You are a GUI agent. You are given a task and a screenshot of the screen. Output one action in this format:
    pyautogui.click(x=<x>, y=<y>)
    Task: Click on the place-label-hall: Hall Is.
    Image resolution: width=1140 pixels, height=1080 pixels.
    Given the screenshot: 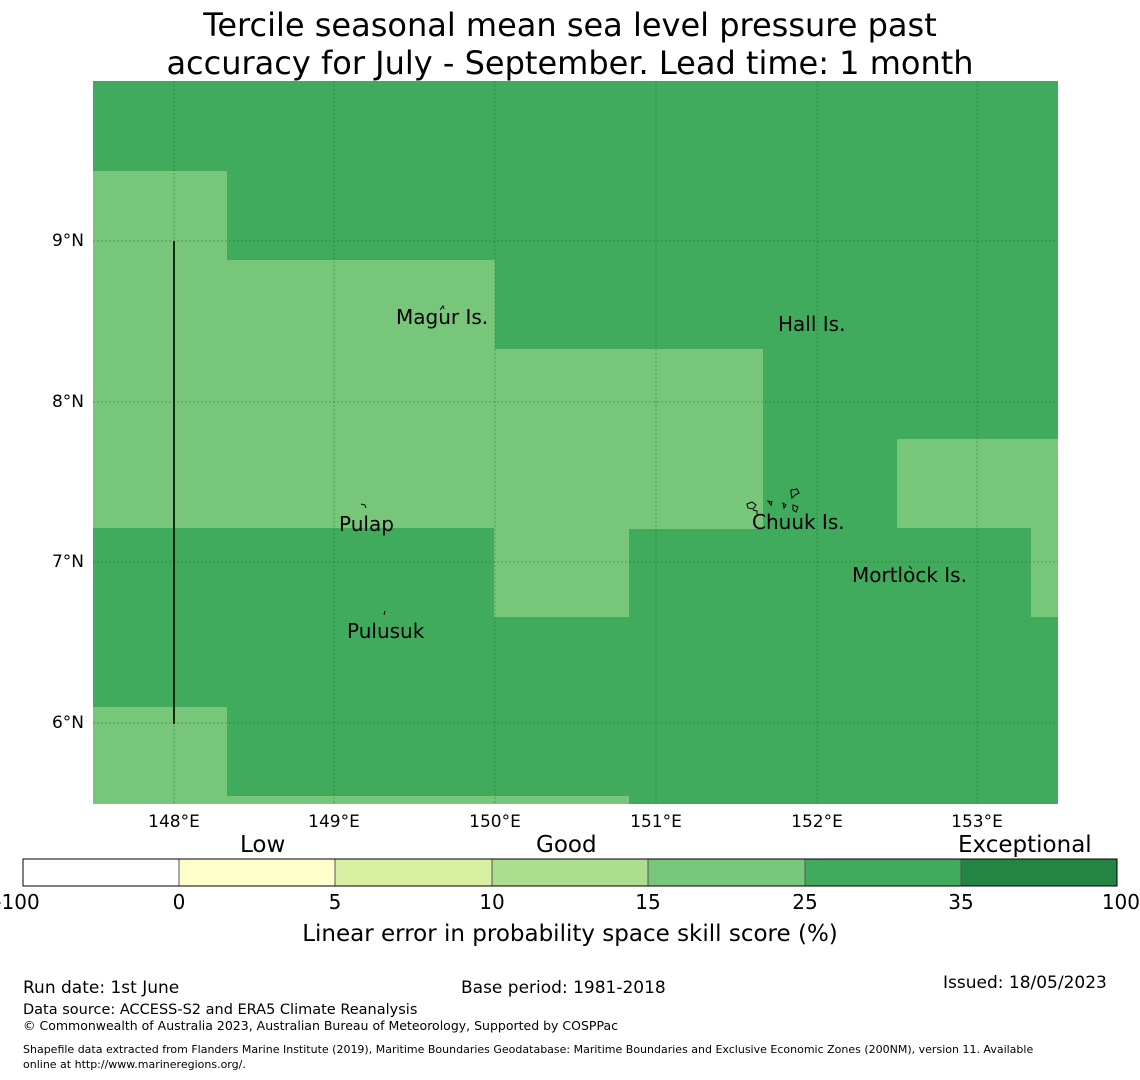 What is the action you would take?
    pyautogui.click(x=812, y=324)
    